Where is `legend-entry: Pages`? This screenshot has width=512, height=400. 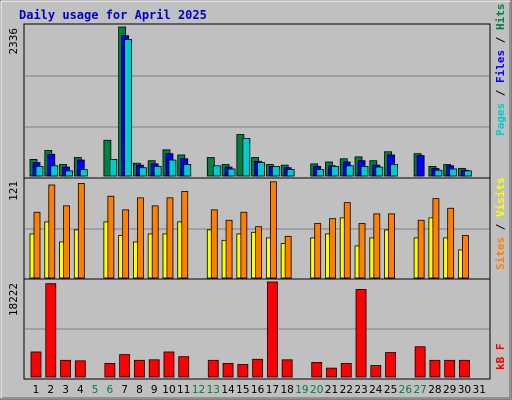 legend-entry: Pages is located at coordinates (500, 119).